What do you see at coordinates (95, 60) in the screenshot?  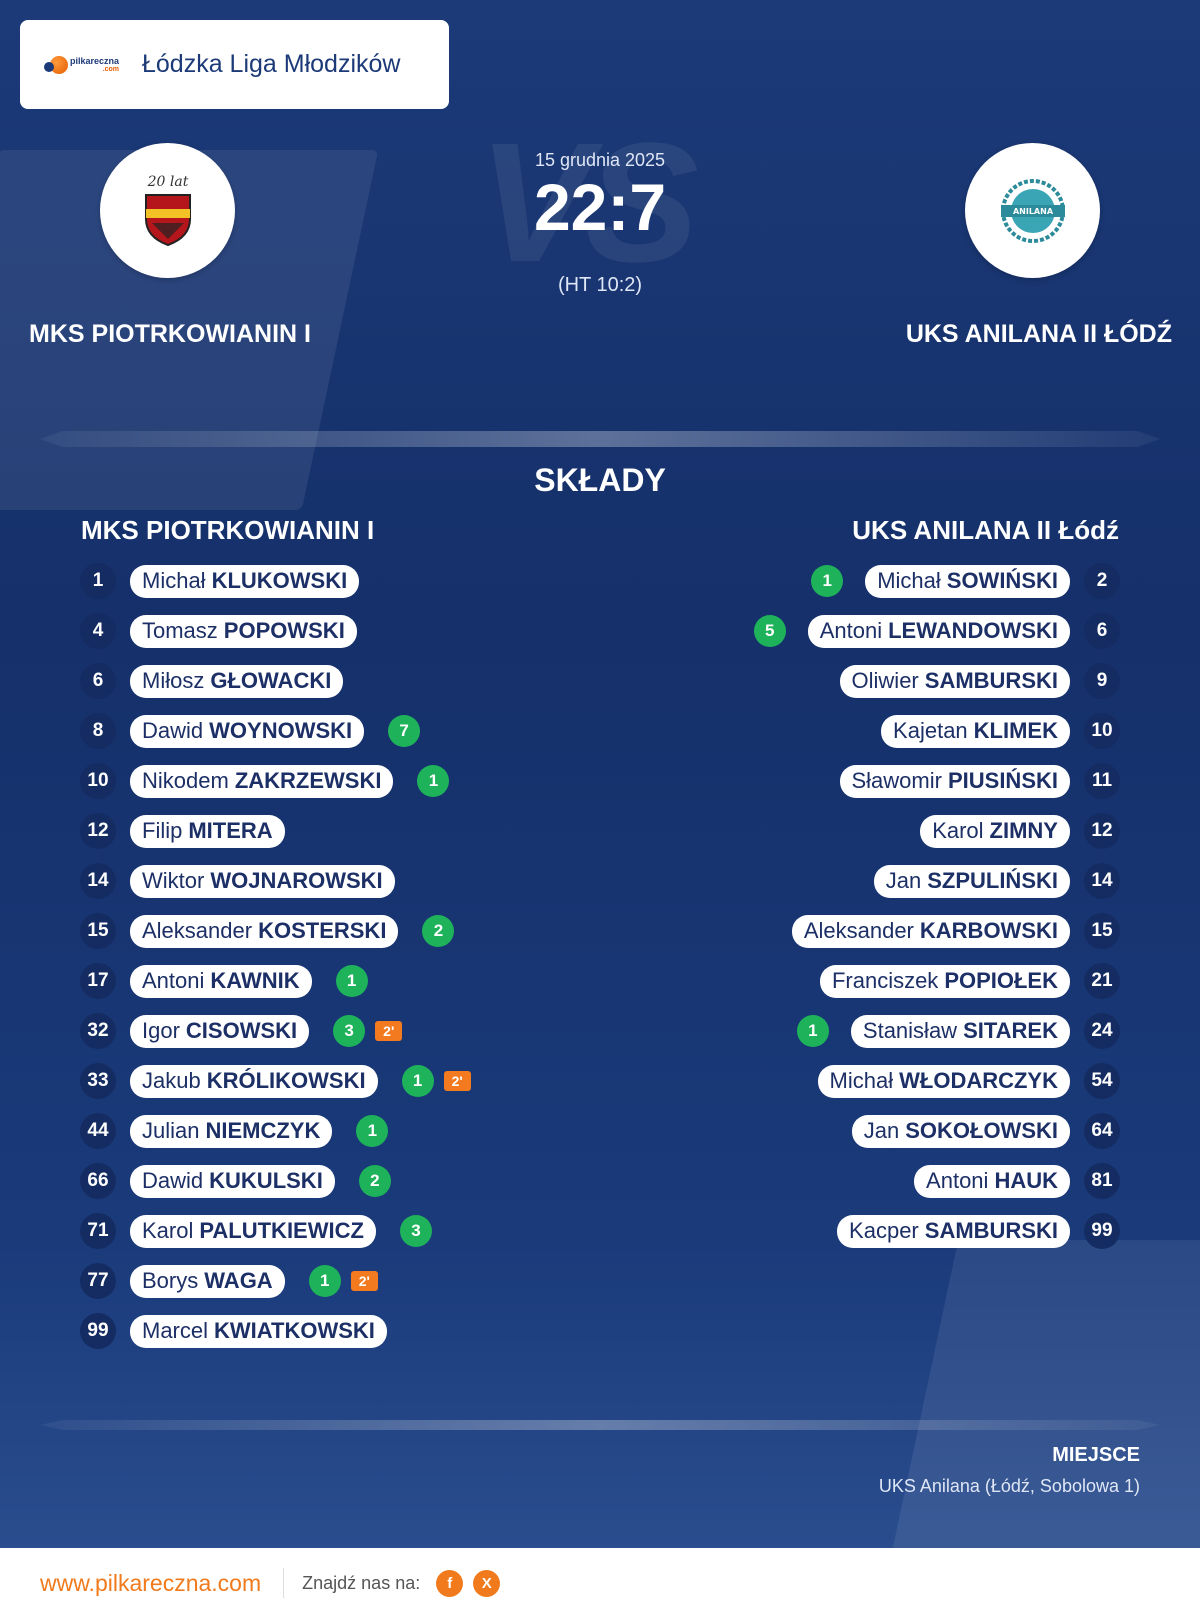 I see `brand-name: pilkareczna` at bounding box center [95, 60].